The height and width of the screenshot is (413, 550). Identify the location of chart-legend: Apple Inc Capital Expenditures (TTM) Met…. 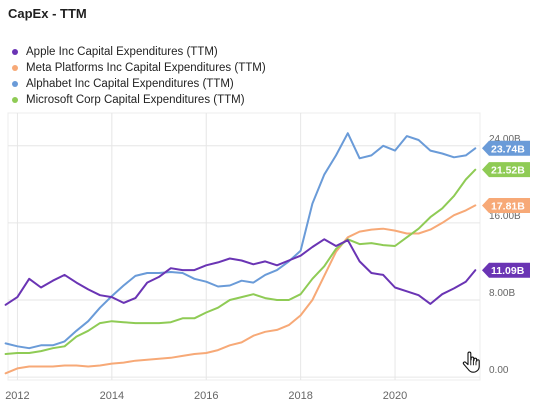
(139, 76).